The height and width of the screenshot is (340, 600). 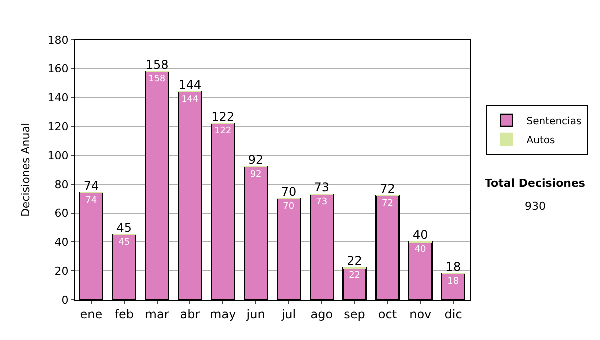 What do you see at coordinates (256, 314) in the screenshot?
I see `x-tick-label: jun` at bounding box center [256, 314].